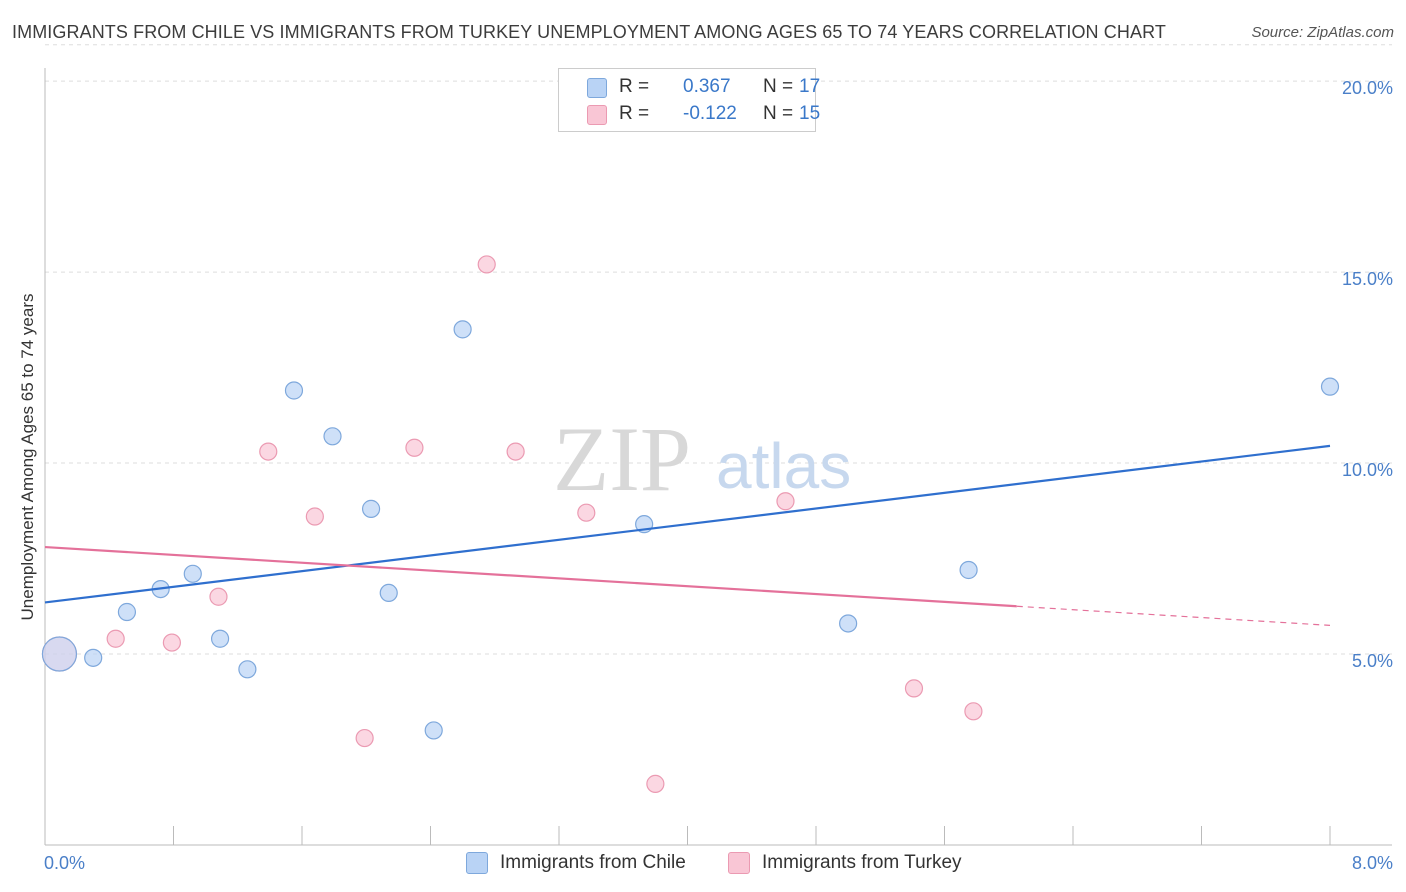  What do you see at coordinates (1372, 863) in the screenshot?
I see `x-tick-label: 8.0%` at bounding box center [1372, 863].